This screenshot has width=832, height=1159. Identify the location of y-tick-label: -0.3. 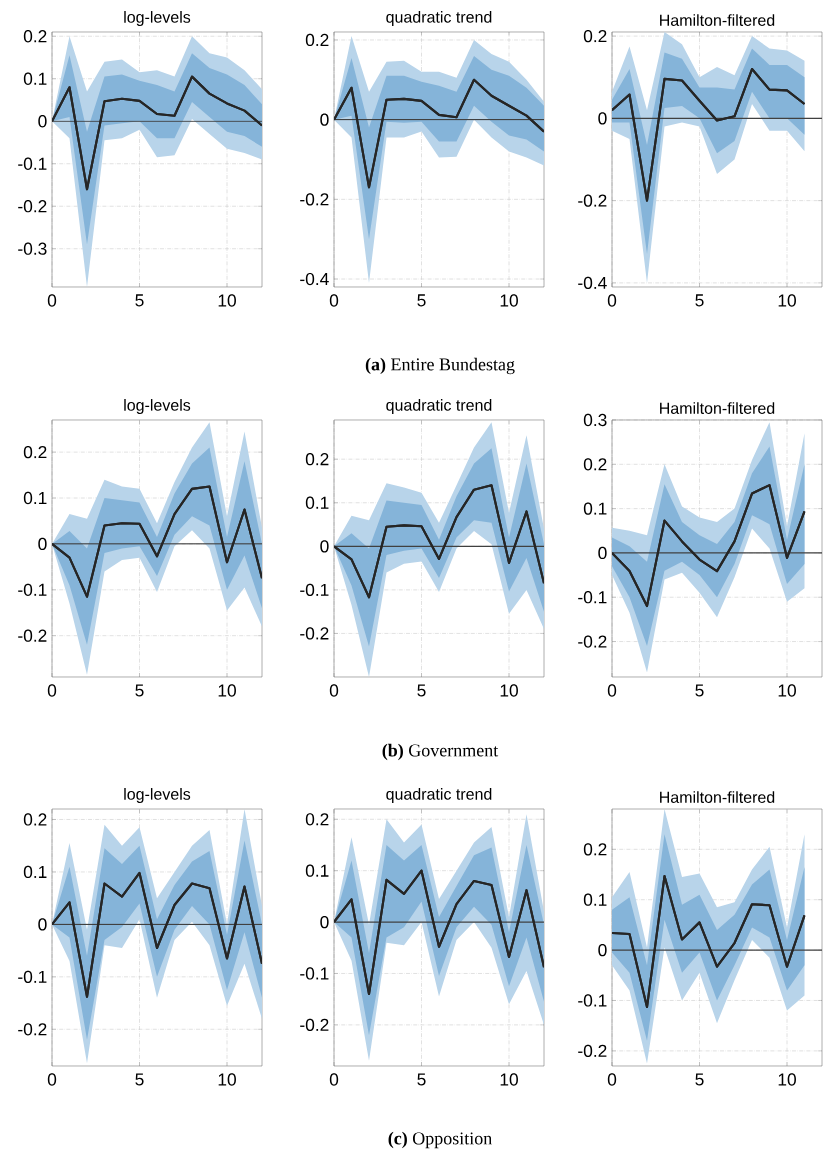
(32, 248).